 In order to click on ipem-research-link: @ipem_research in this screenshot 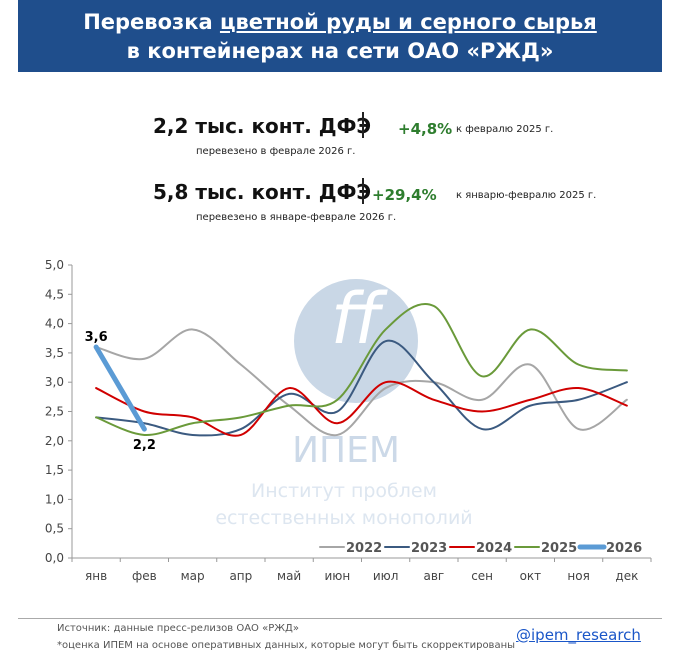, I will do `click(578, 635)`.